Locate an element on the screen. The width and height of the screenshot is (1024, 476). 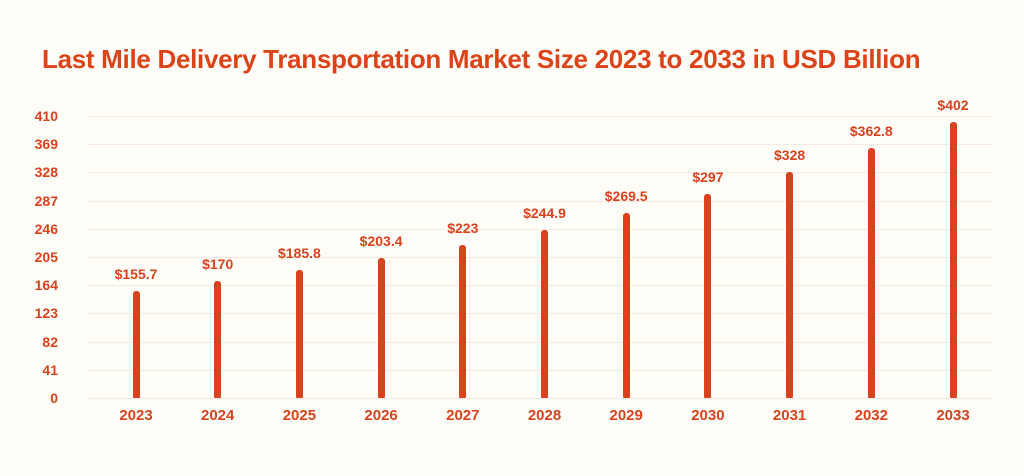
y-axis-tick-label: 205 is located at coordinates (46, 257).